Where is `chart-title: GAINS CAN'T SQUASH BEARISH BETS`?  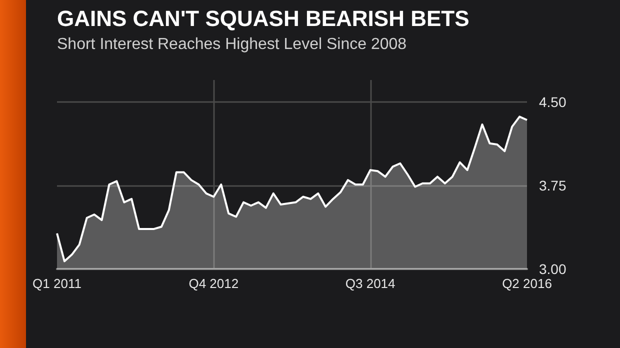
chart-title: GAINS CAN'T SQUASH BEARISH BETS is located at coordinates (263, 19).